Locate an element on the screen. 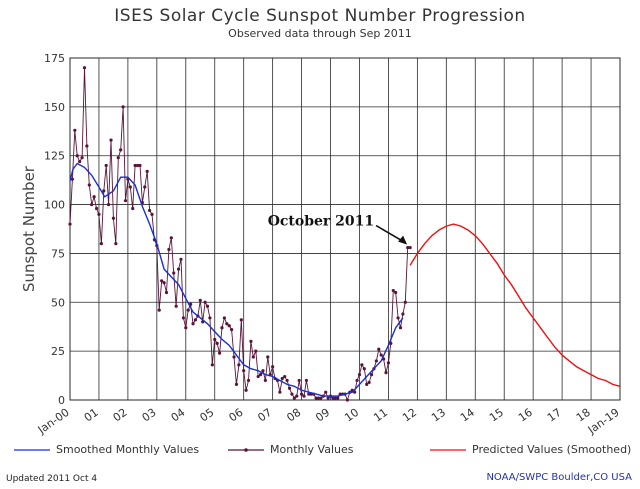 This screenshot has height=489, width=640. legend-monthly-label: Monthly Values is located at coordinates (312, 449).